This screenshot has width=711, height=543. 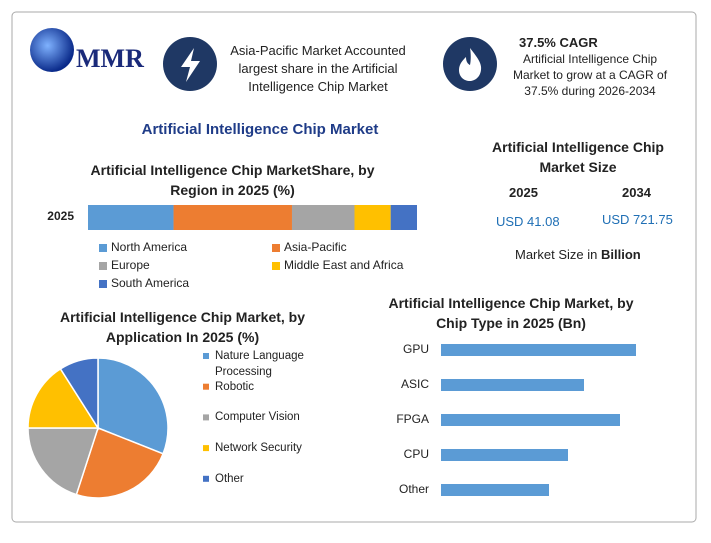 I want to click on y-tick-label: CPU, so click(x=416, y=454).